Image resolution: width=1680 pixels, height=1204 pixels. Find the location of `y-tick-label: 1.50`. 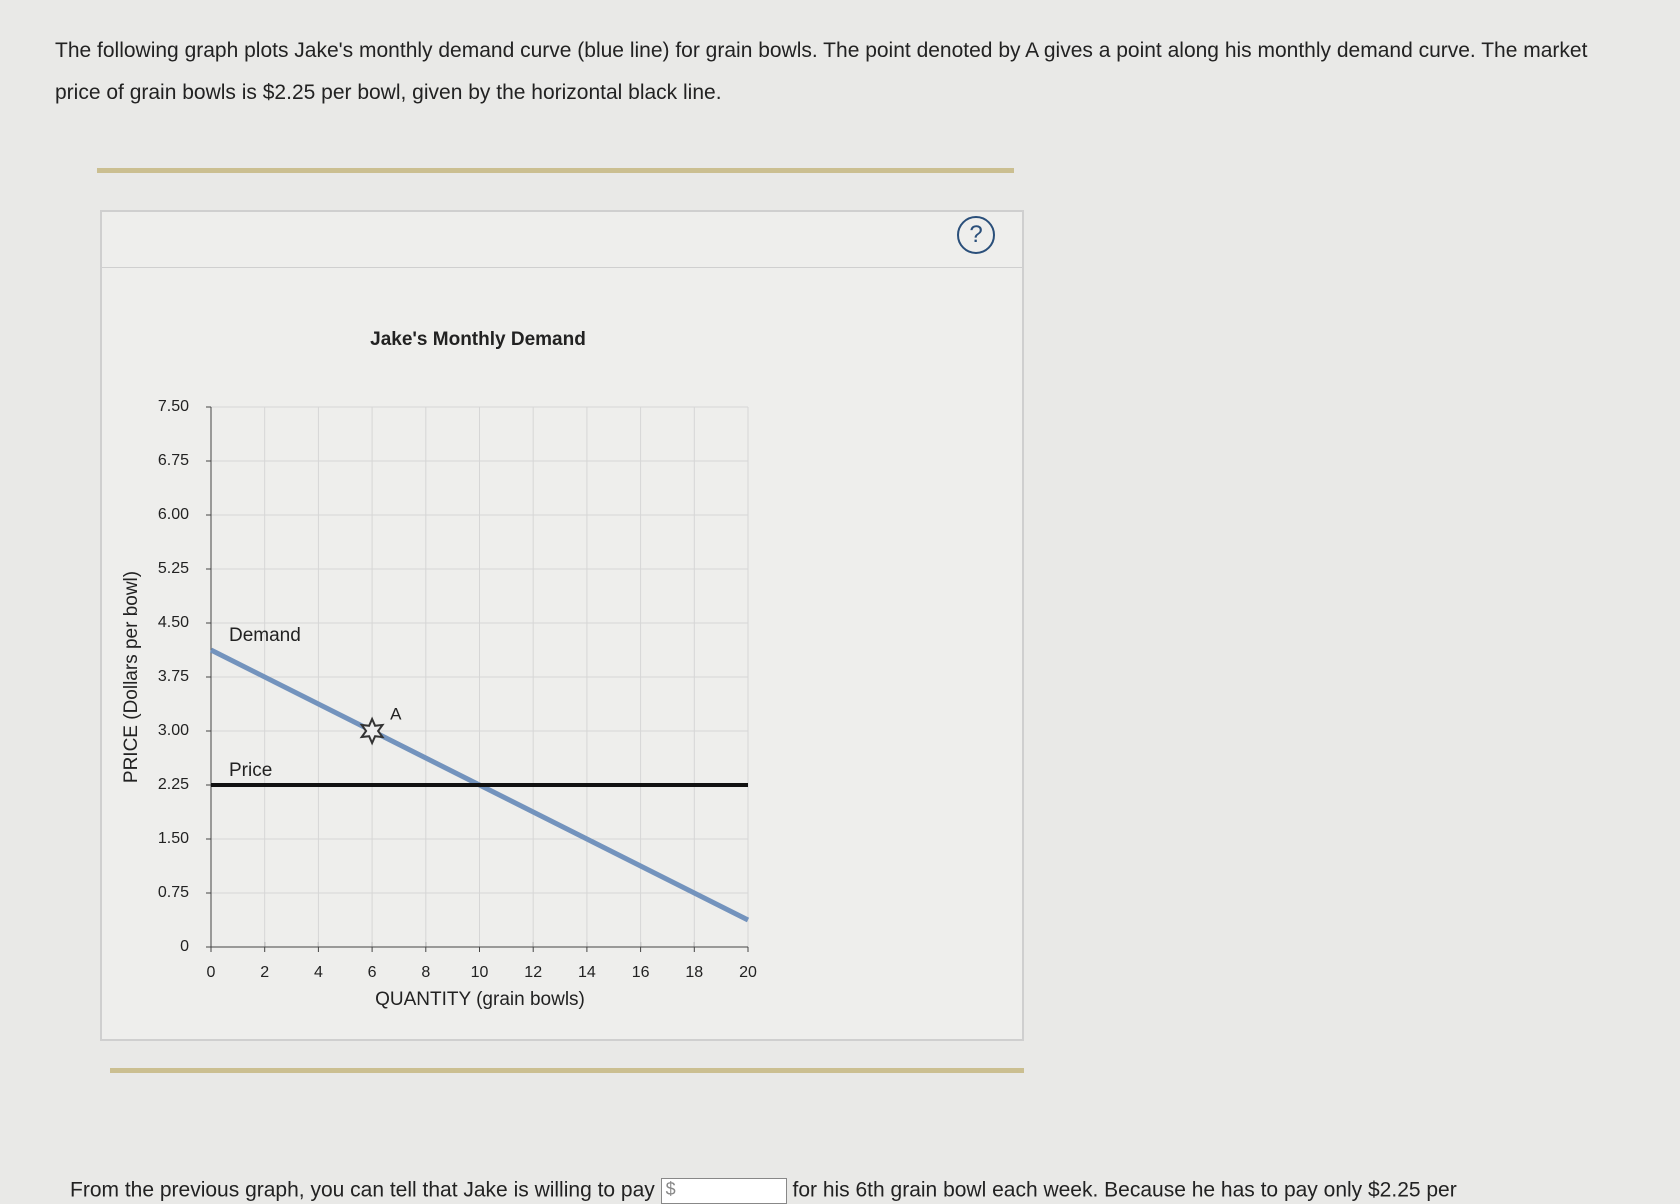

y-tick-label: 1.50 is located at coordinates (173, 838).